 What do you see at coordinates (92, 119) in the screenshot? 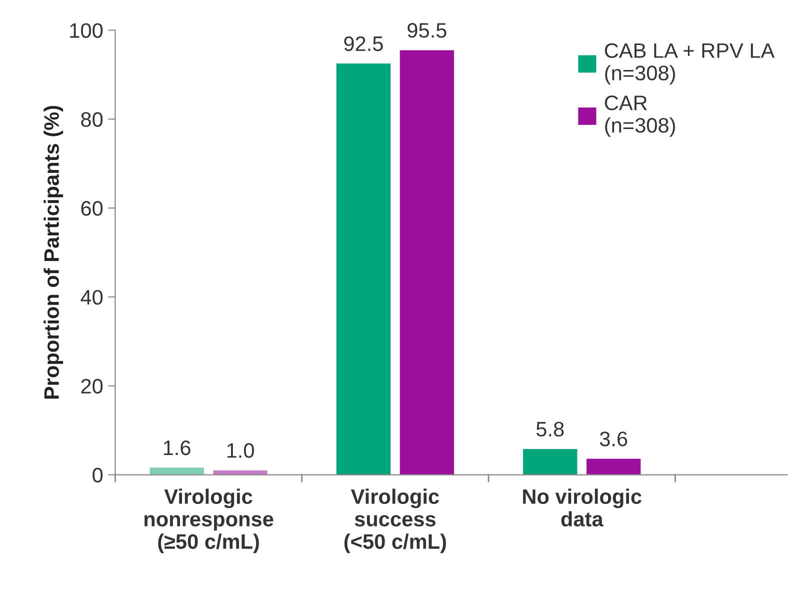
I see `y-tick-label: 80` at bounding box center [92, 119].